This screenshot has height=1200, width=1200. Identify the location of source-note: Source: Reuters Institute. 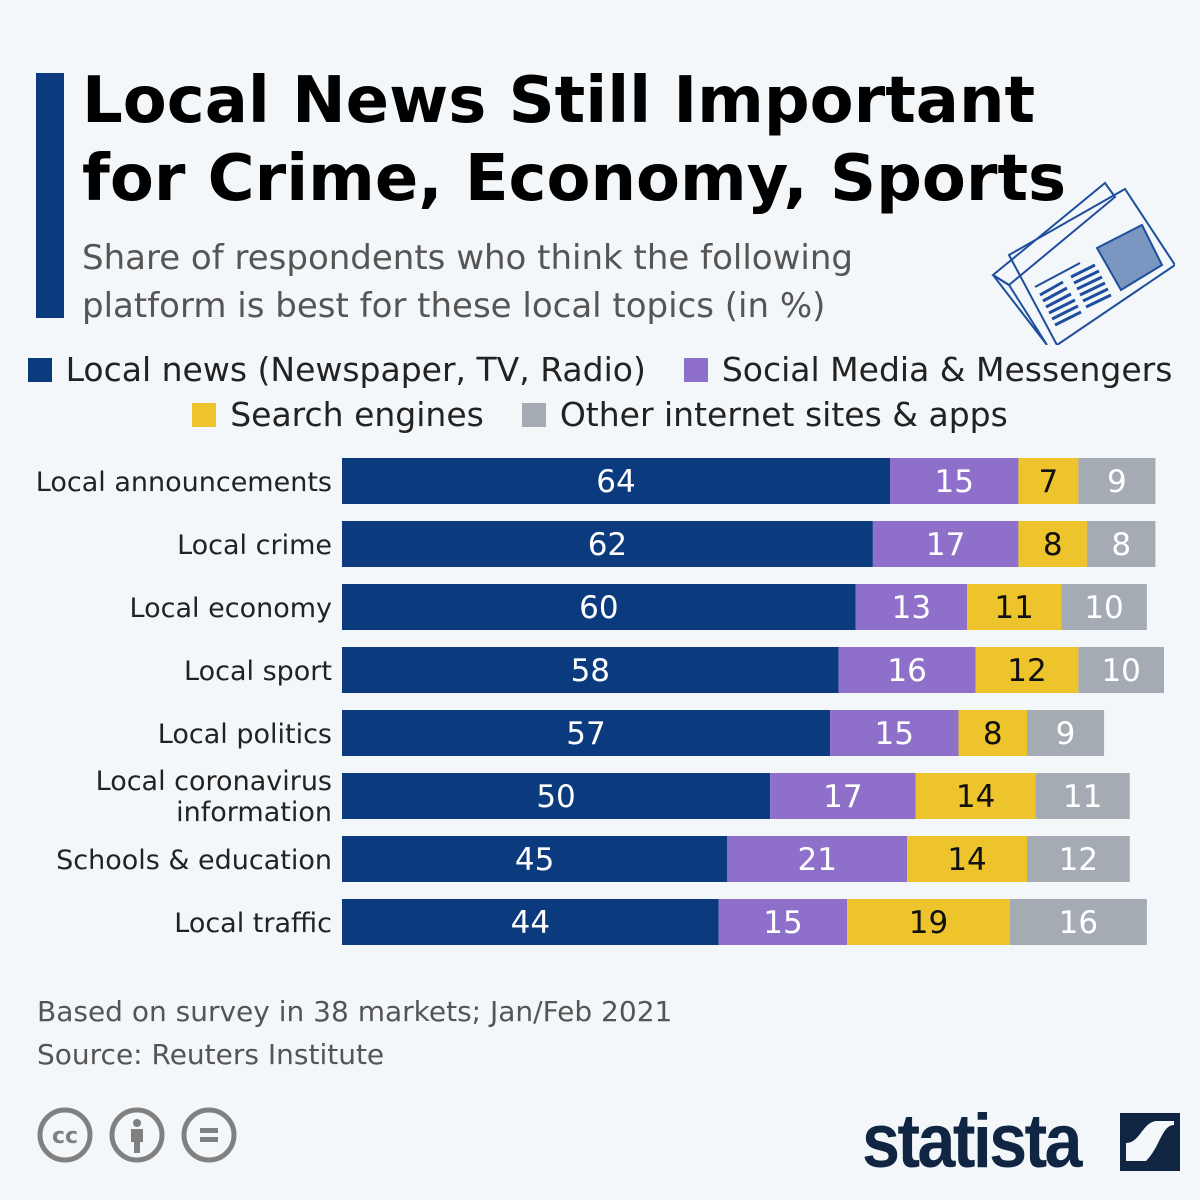
(211, 1054).